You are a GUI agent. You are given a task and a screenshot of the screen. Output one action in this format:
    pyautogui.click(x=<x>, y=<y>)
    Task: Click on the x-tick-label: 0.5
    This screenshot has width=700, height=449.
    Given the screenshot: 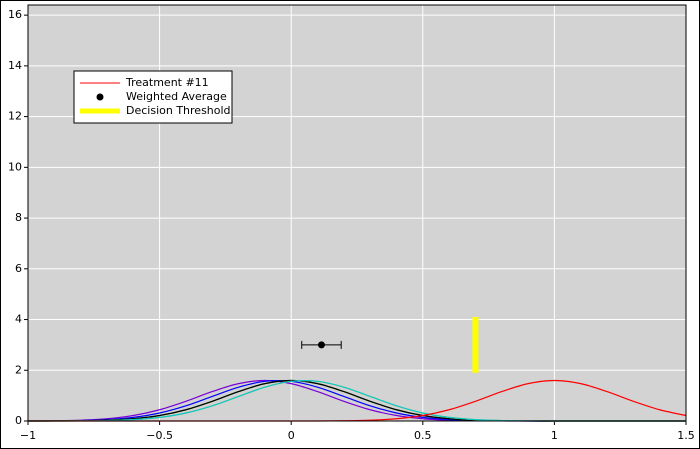 What is the action you would take?
    pyautogui.click(x=423, y=435)
    